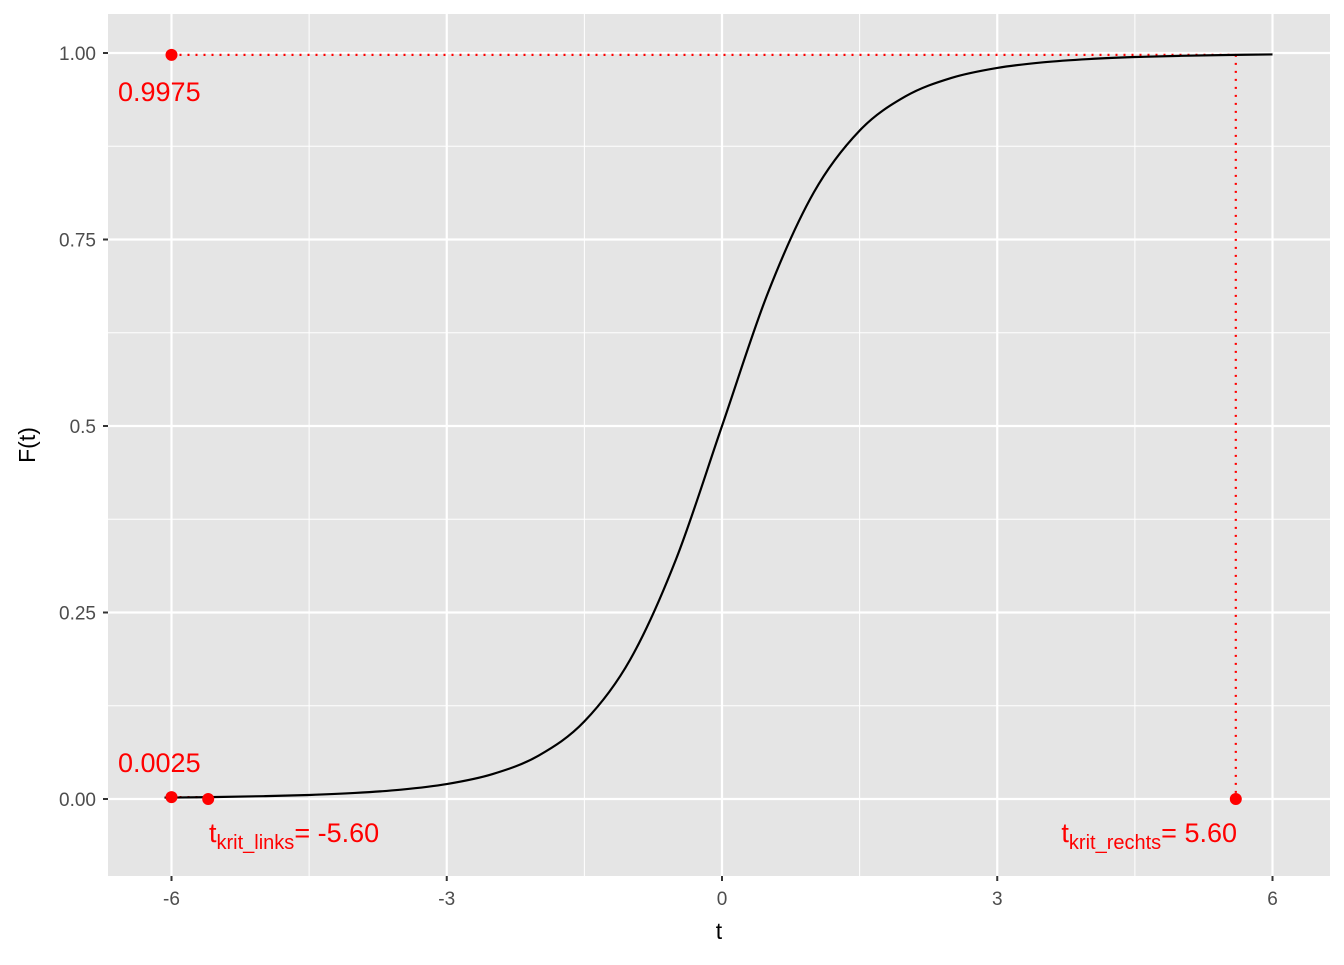  I want to click on left-crit-label: tkrit_links= -5.60, so click(294, 836).